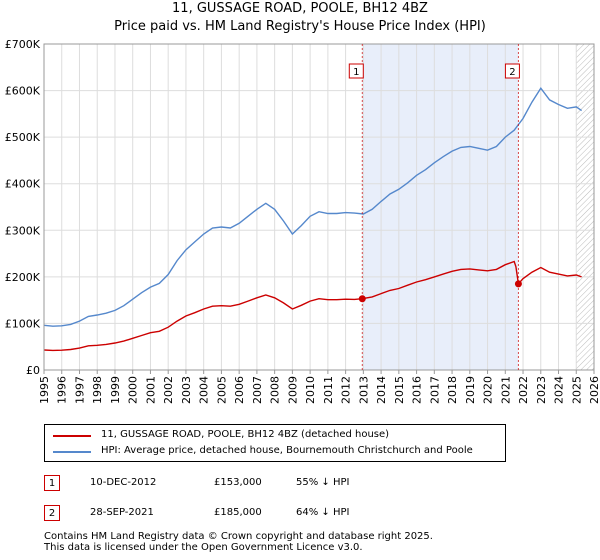 The image size is (600, 560). Describe the element at coordinates (150, 390) in the screenshot. I see `x-tick-label: 2001` at that location.